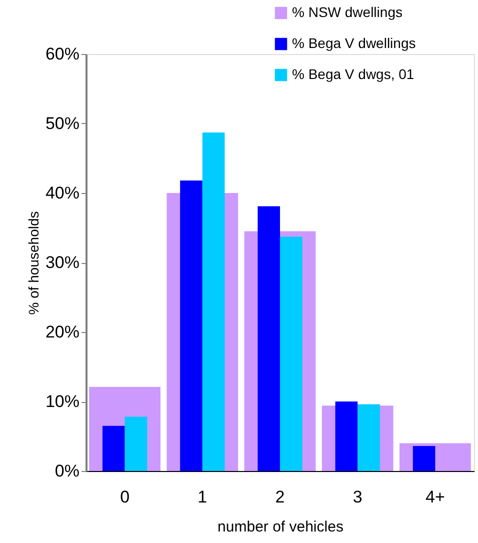  What do you see at coordinates (62, 262) in the screenshot?
I see `y-tick-label: 30%` at bounding box center [62, 262].